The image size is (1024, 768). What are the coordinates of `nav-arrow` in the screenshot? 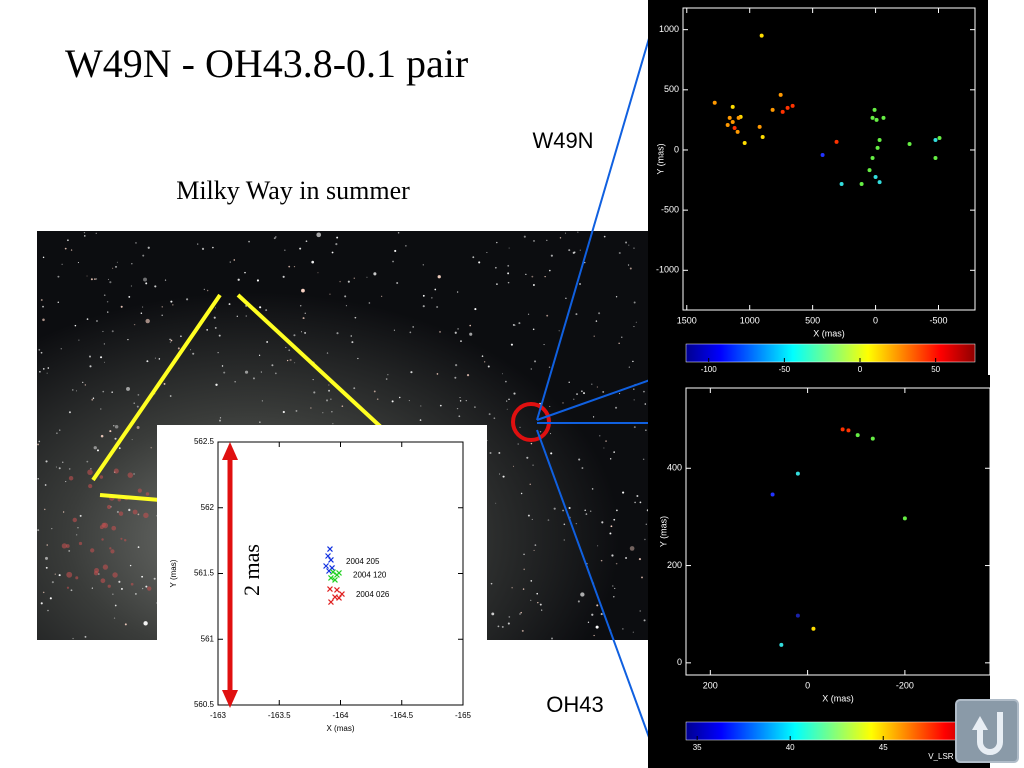 It's located at (990, 733).